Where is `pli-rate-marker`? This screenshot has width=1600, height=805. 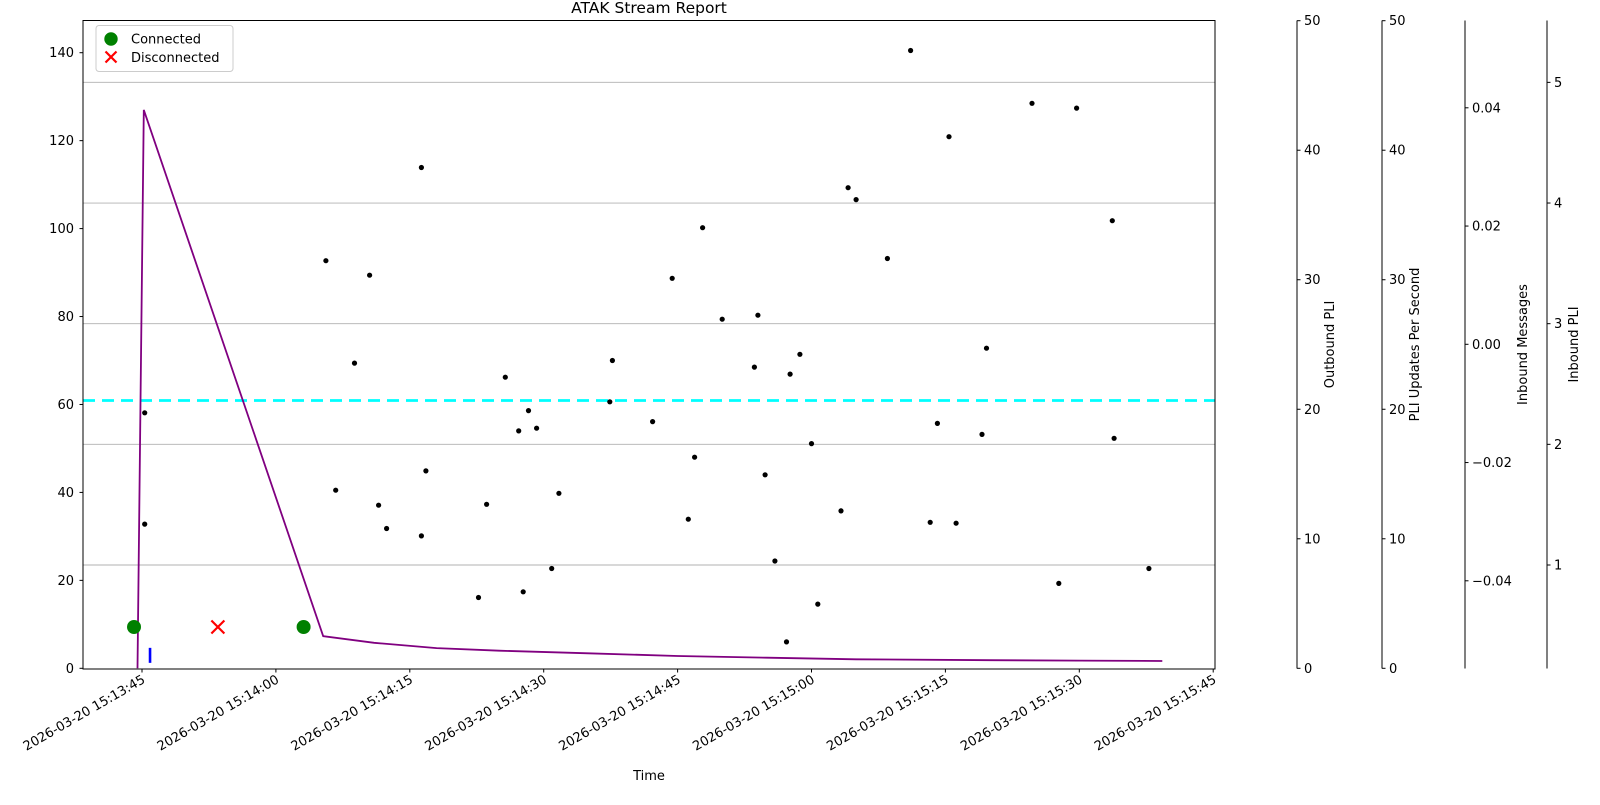
pli-rate-marker is located at coordinates (150, 655).